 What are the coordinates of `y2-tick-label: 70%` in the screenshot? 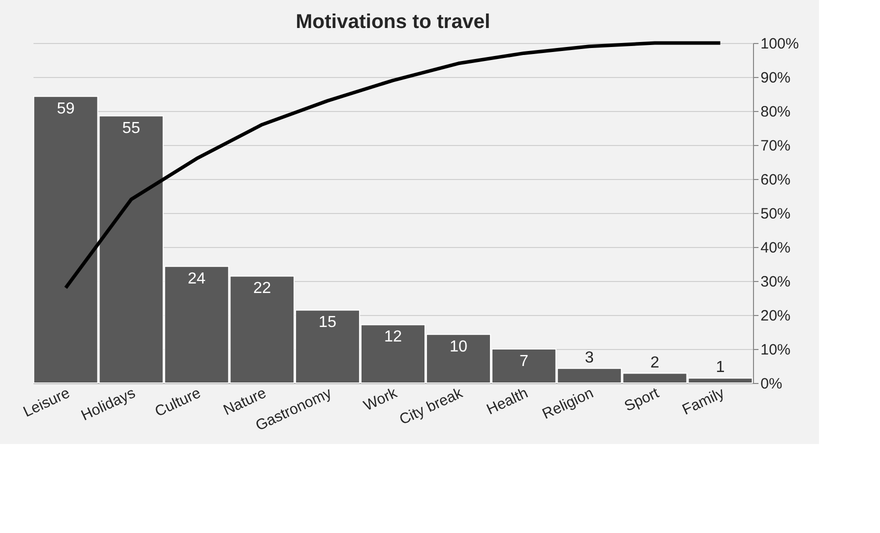 It's located at (775, 146).